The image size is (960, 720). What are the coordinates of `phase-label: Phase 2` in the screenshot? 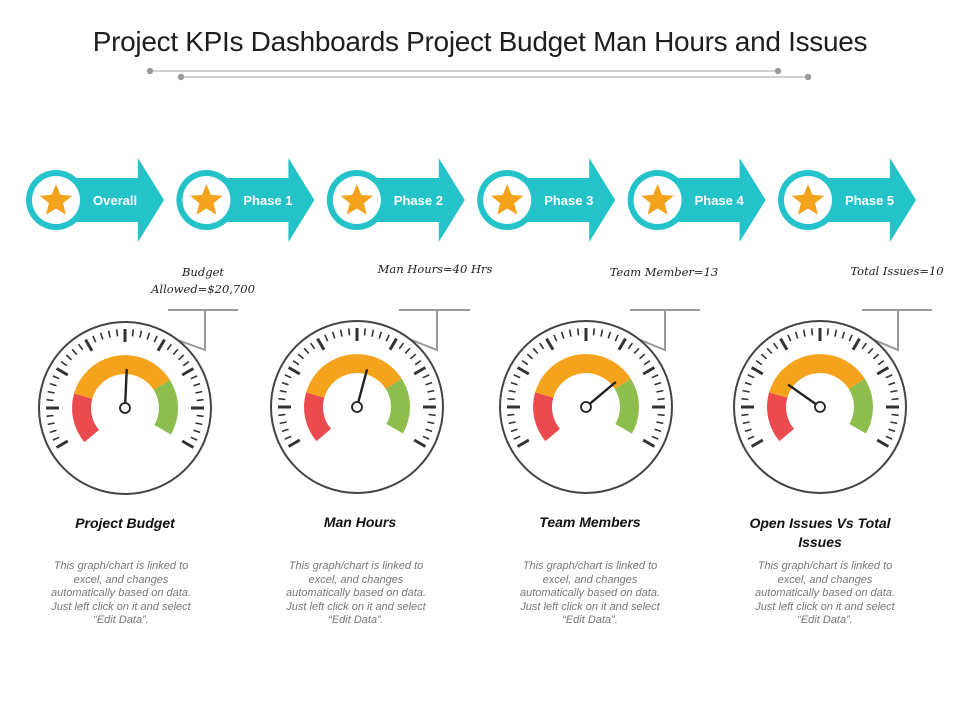 It's located at (418, 200).